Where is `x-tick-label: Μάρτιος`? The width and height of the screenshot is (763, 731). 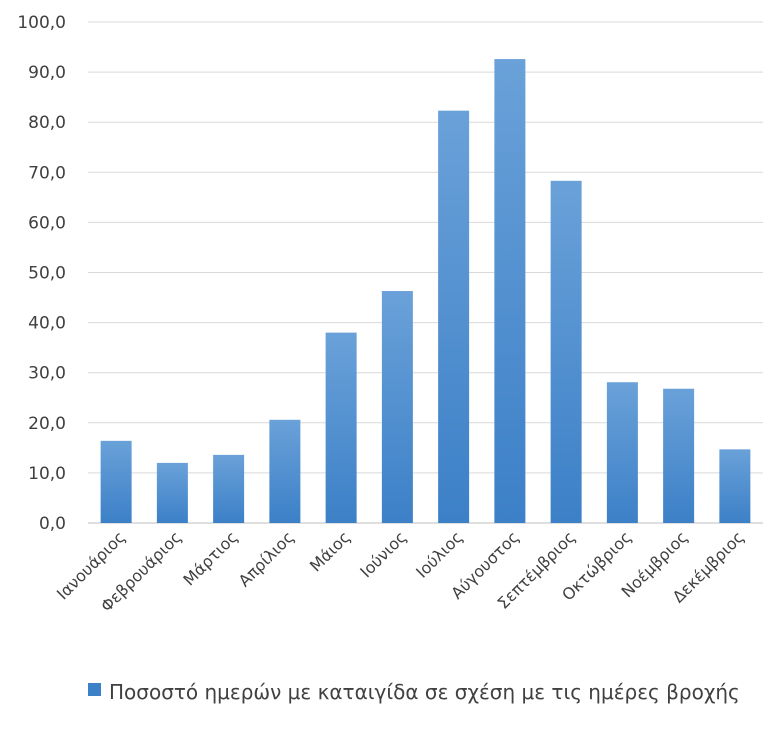
x-tick-label: Μάρτιος is located at coordinates (210, 558).